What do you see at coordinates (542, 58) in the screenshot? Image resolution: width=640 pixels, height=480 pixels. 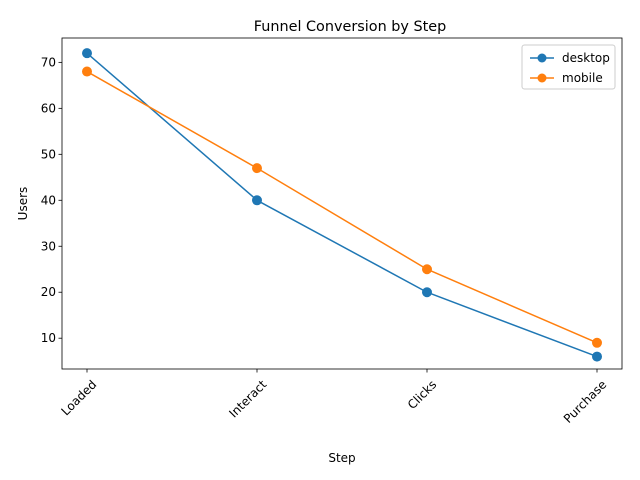 I see `legend-marker-desktop` at bounding box center [542, 58].